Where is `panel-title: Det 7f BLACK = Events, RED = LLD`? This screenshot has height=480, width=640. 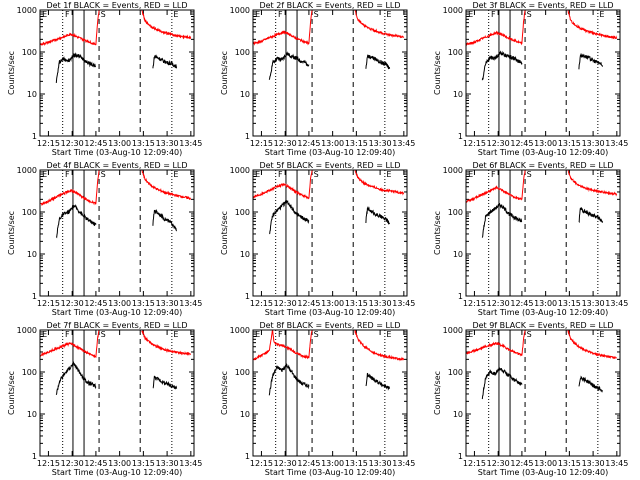
panel-title: Det 7f BLACK = Events, RED = LLD is located at coordinates (116, 325).